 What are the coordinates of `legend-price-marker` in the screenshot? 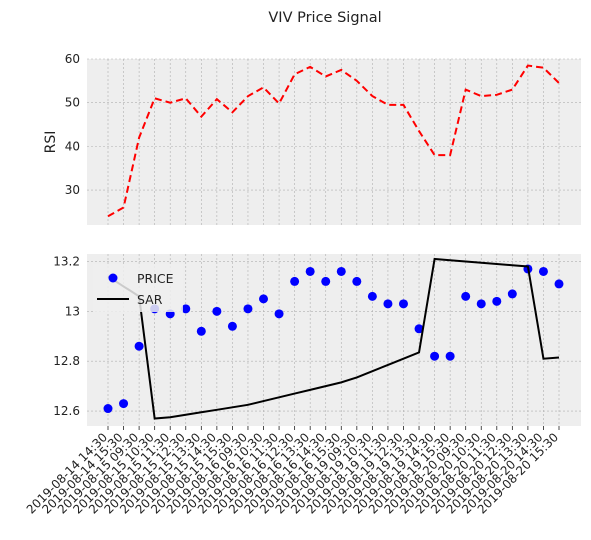 It's located at (113, 278).